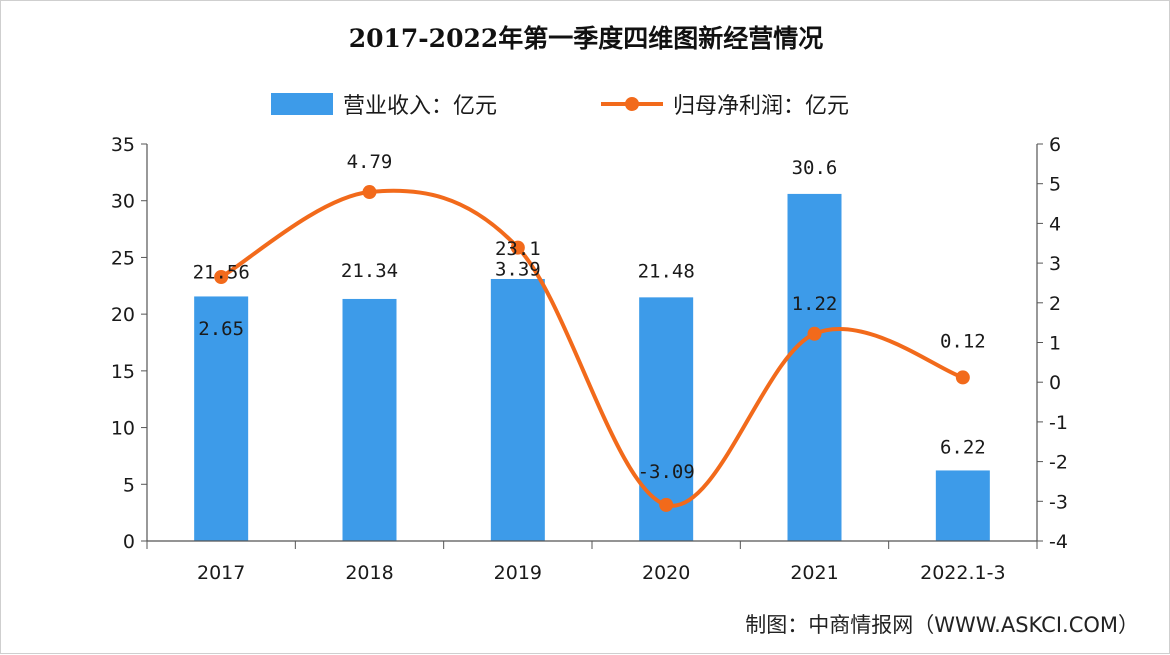  What do you see at coordinates (1055, 304) in the screenshot?
I see `y-right-tick-label: 2` at bounding box center [1055, 304].